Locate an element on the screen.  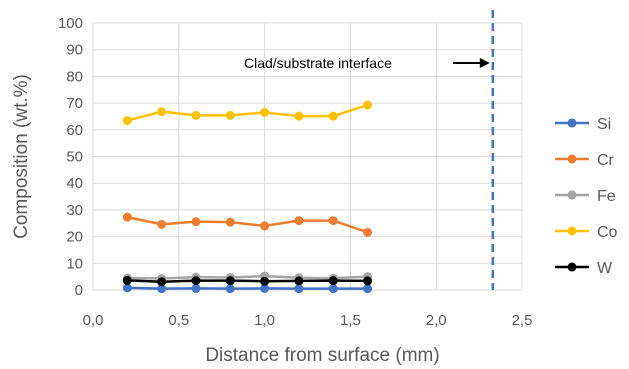
series-line-co is located at coordinates (247, 112).